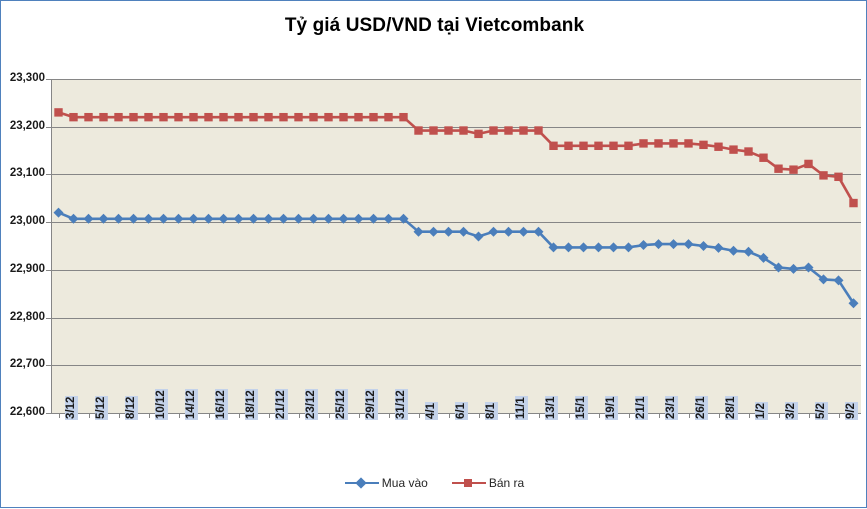 The height and width of the screenshot is (509, 867). Describe the element at coordinates (404, 483) in the screenshot. I see `legend-label: Mua vào` at that location.